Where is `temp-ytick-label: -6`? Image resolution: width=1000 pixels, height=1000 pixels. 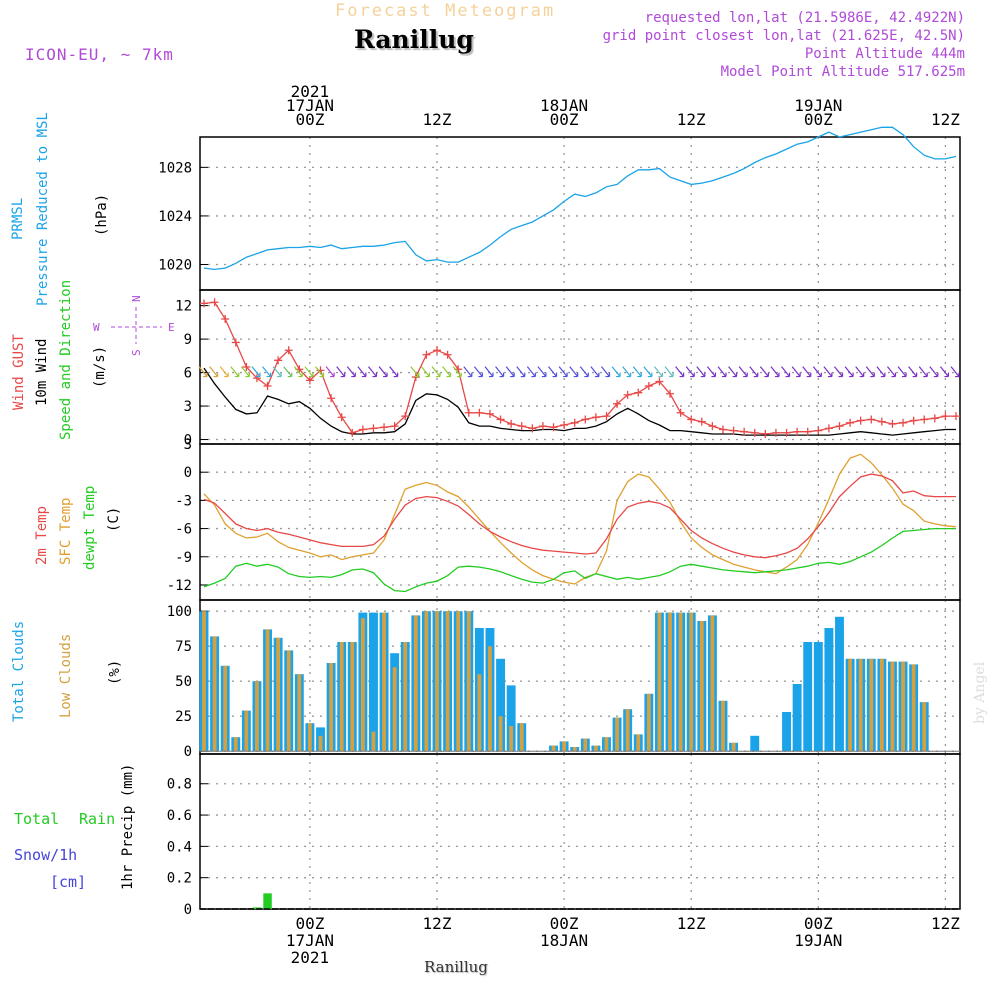 temp-ytick-label: -6 is located at coordinates (183, 530).